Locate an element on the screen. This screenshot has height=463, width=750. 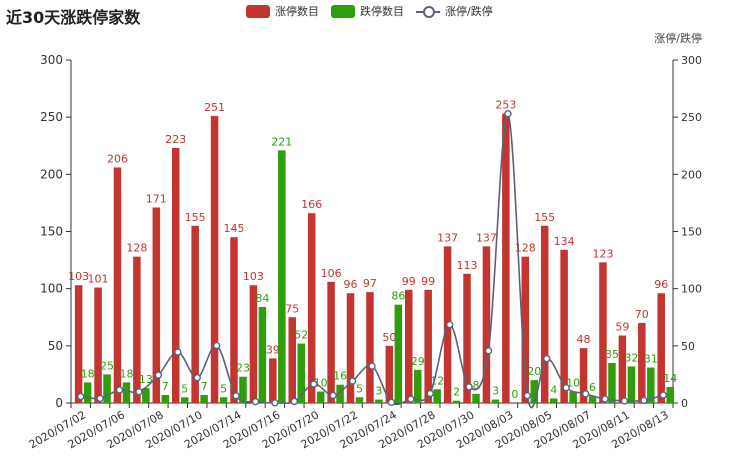
data-label-limit-down: 3 is located at coordinates (378, 391).